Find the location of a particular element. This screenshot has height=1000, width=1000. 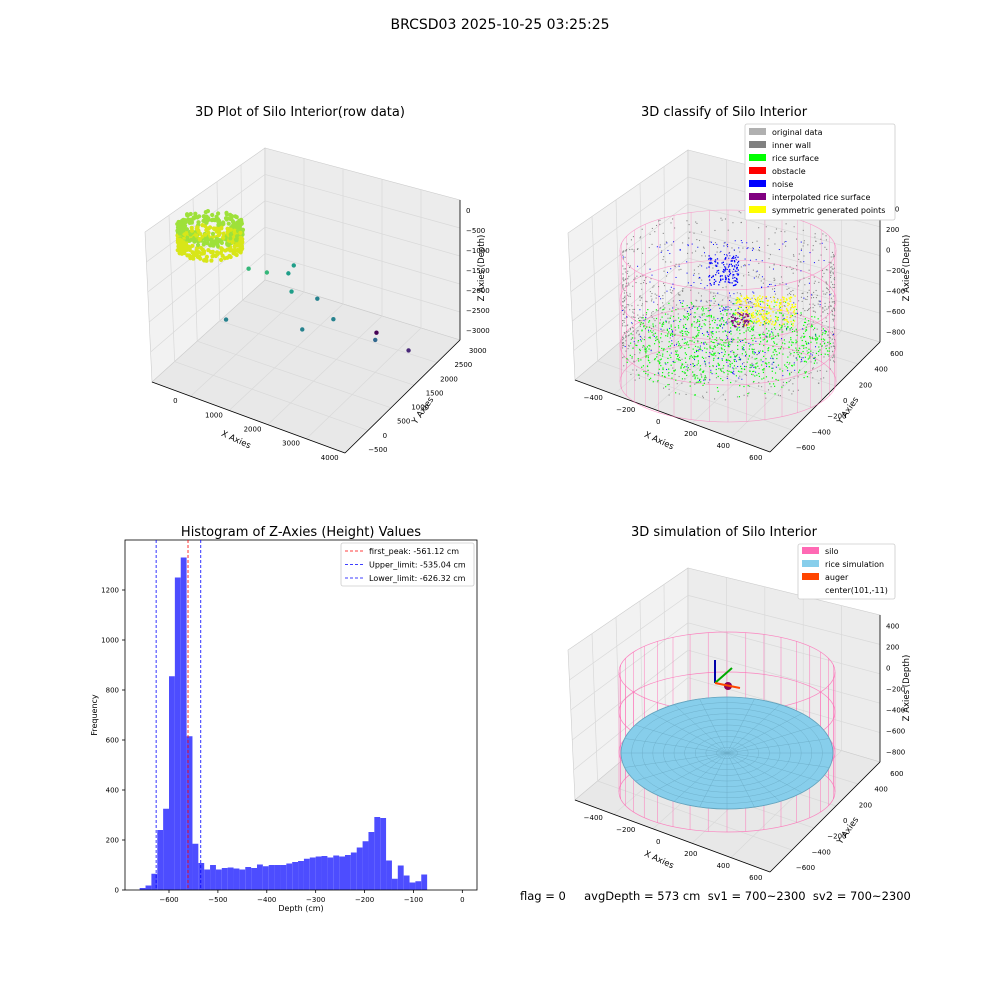

panel2-ylabel: Y Axies is located at coordinates (848, 411).